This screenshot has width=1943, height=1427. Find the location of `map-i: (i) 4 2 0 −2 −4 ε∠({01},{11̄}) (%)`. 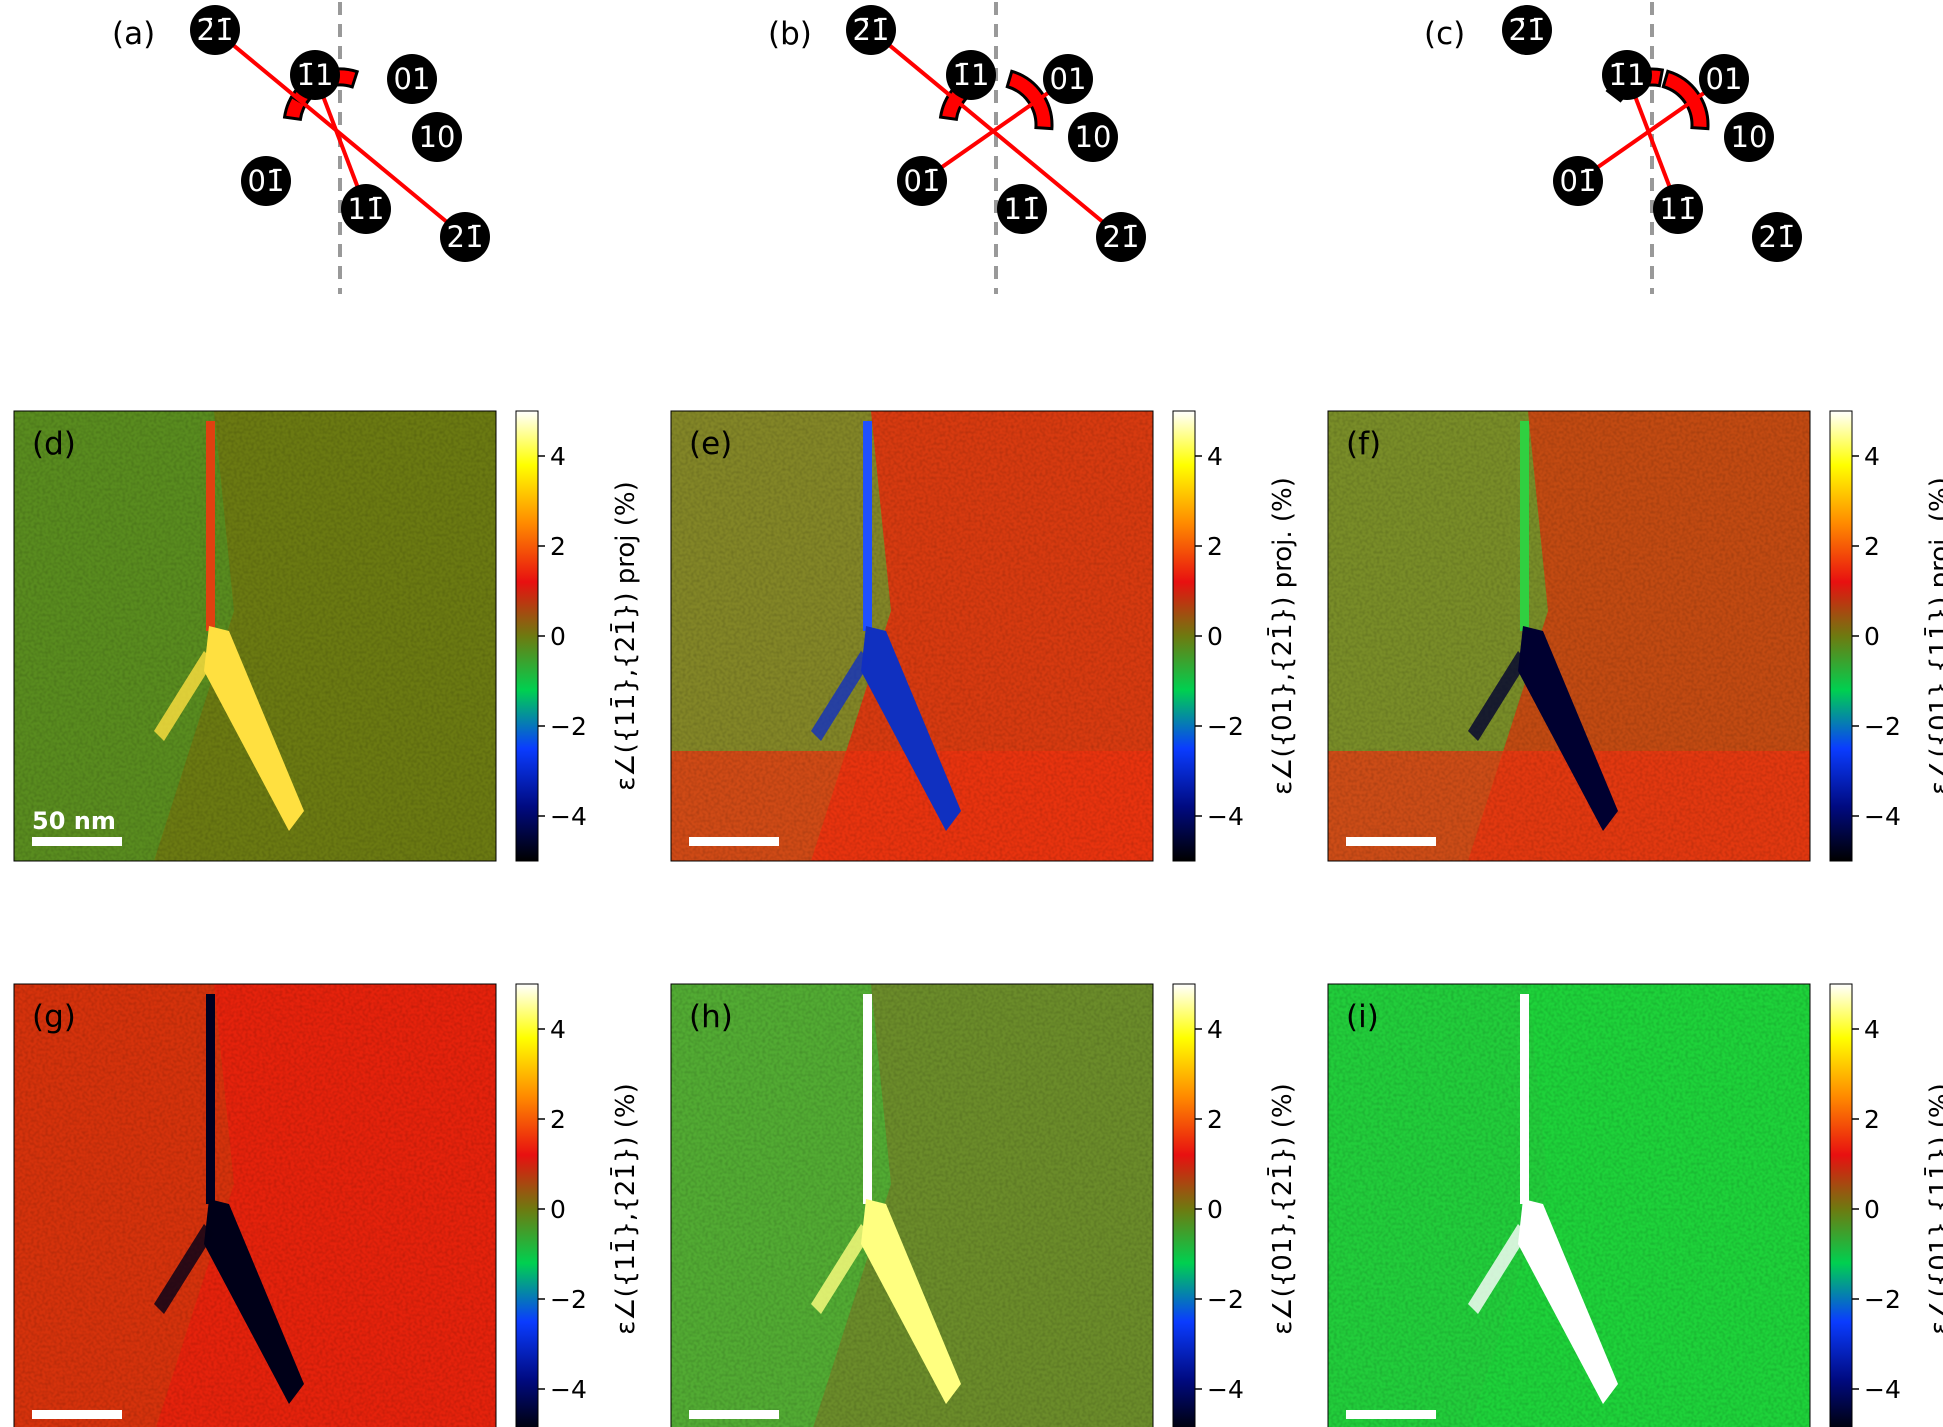

map-i: (i) 4 2 0 −2 −4 ε∠({01},{11̄}) (%) is located at coordinates (1635, 1205).